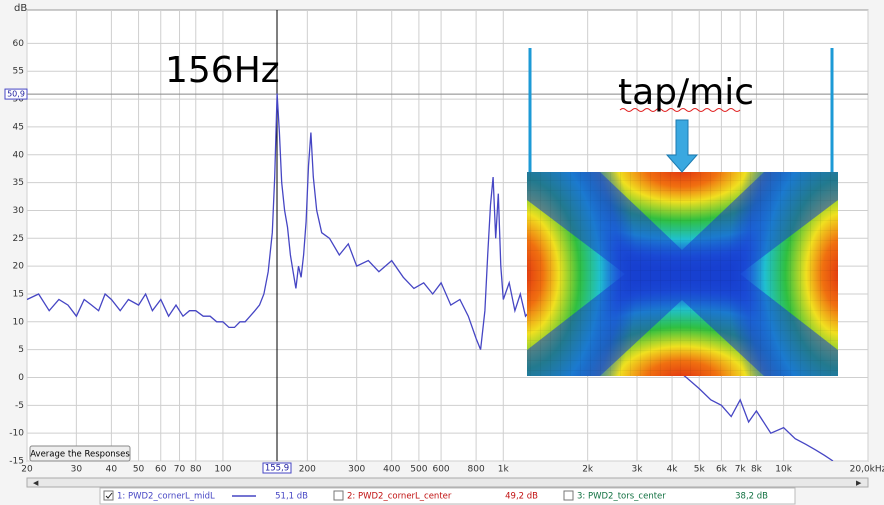 This screenshot has width=884, height=505. Describe the element at coordinates (19, 406) in the screenshot. I see `y-tick-label: -5` at that location.